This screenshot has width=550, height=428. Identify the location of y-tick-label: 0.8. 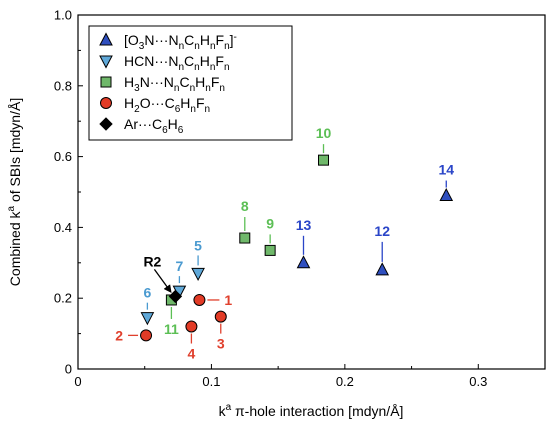
(63, 85).